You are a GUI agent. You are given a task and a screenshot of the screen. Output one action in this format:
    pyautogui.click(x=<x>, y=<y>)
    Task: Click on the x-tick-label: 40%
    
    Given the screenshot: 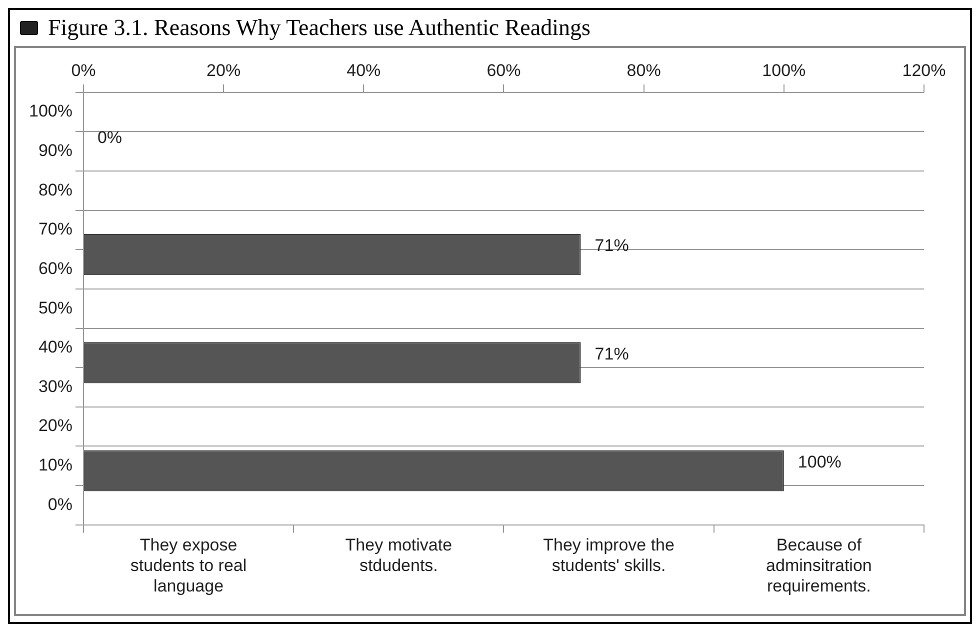 What is the action you would take?
    pyautogui.click(x=363, y=70)
    